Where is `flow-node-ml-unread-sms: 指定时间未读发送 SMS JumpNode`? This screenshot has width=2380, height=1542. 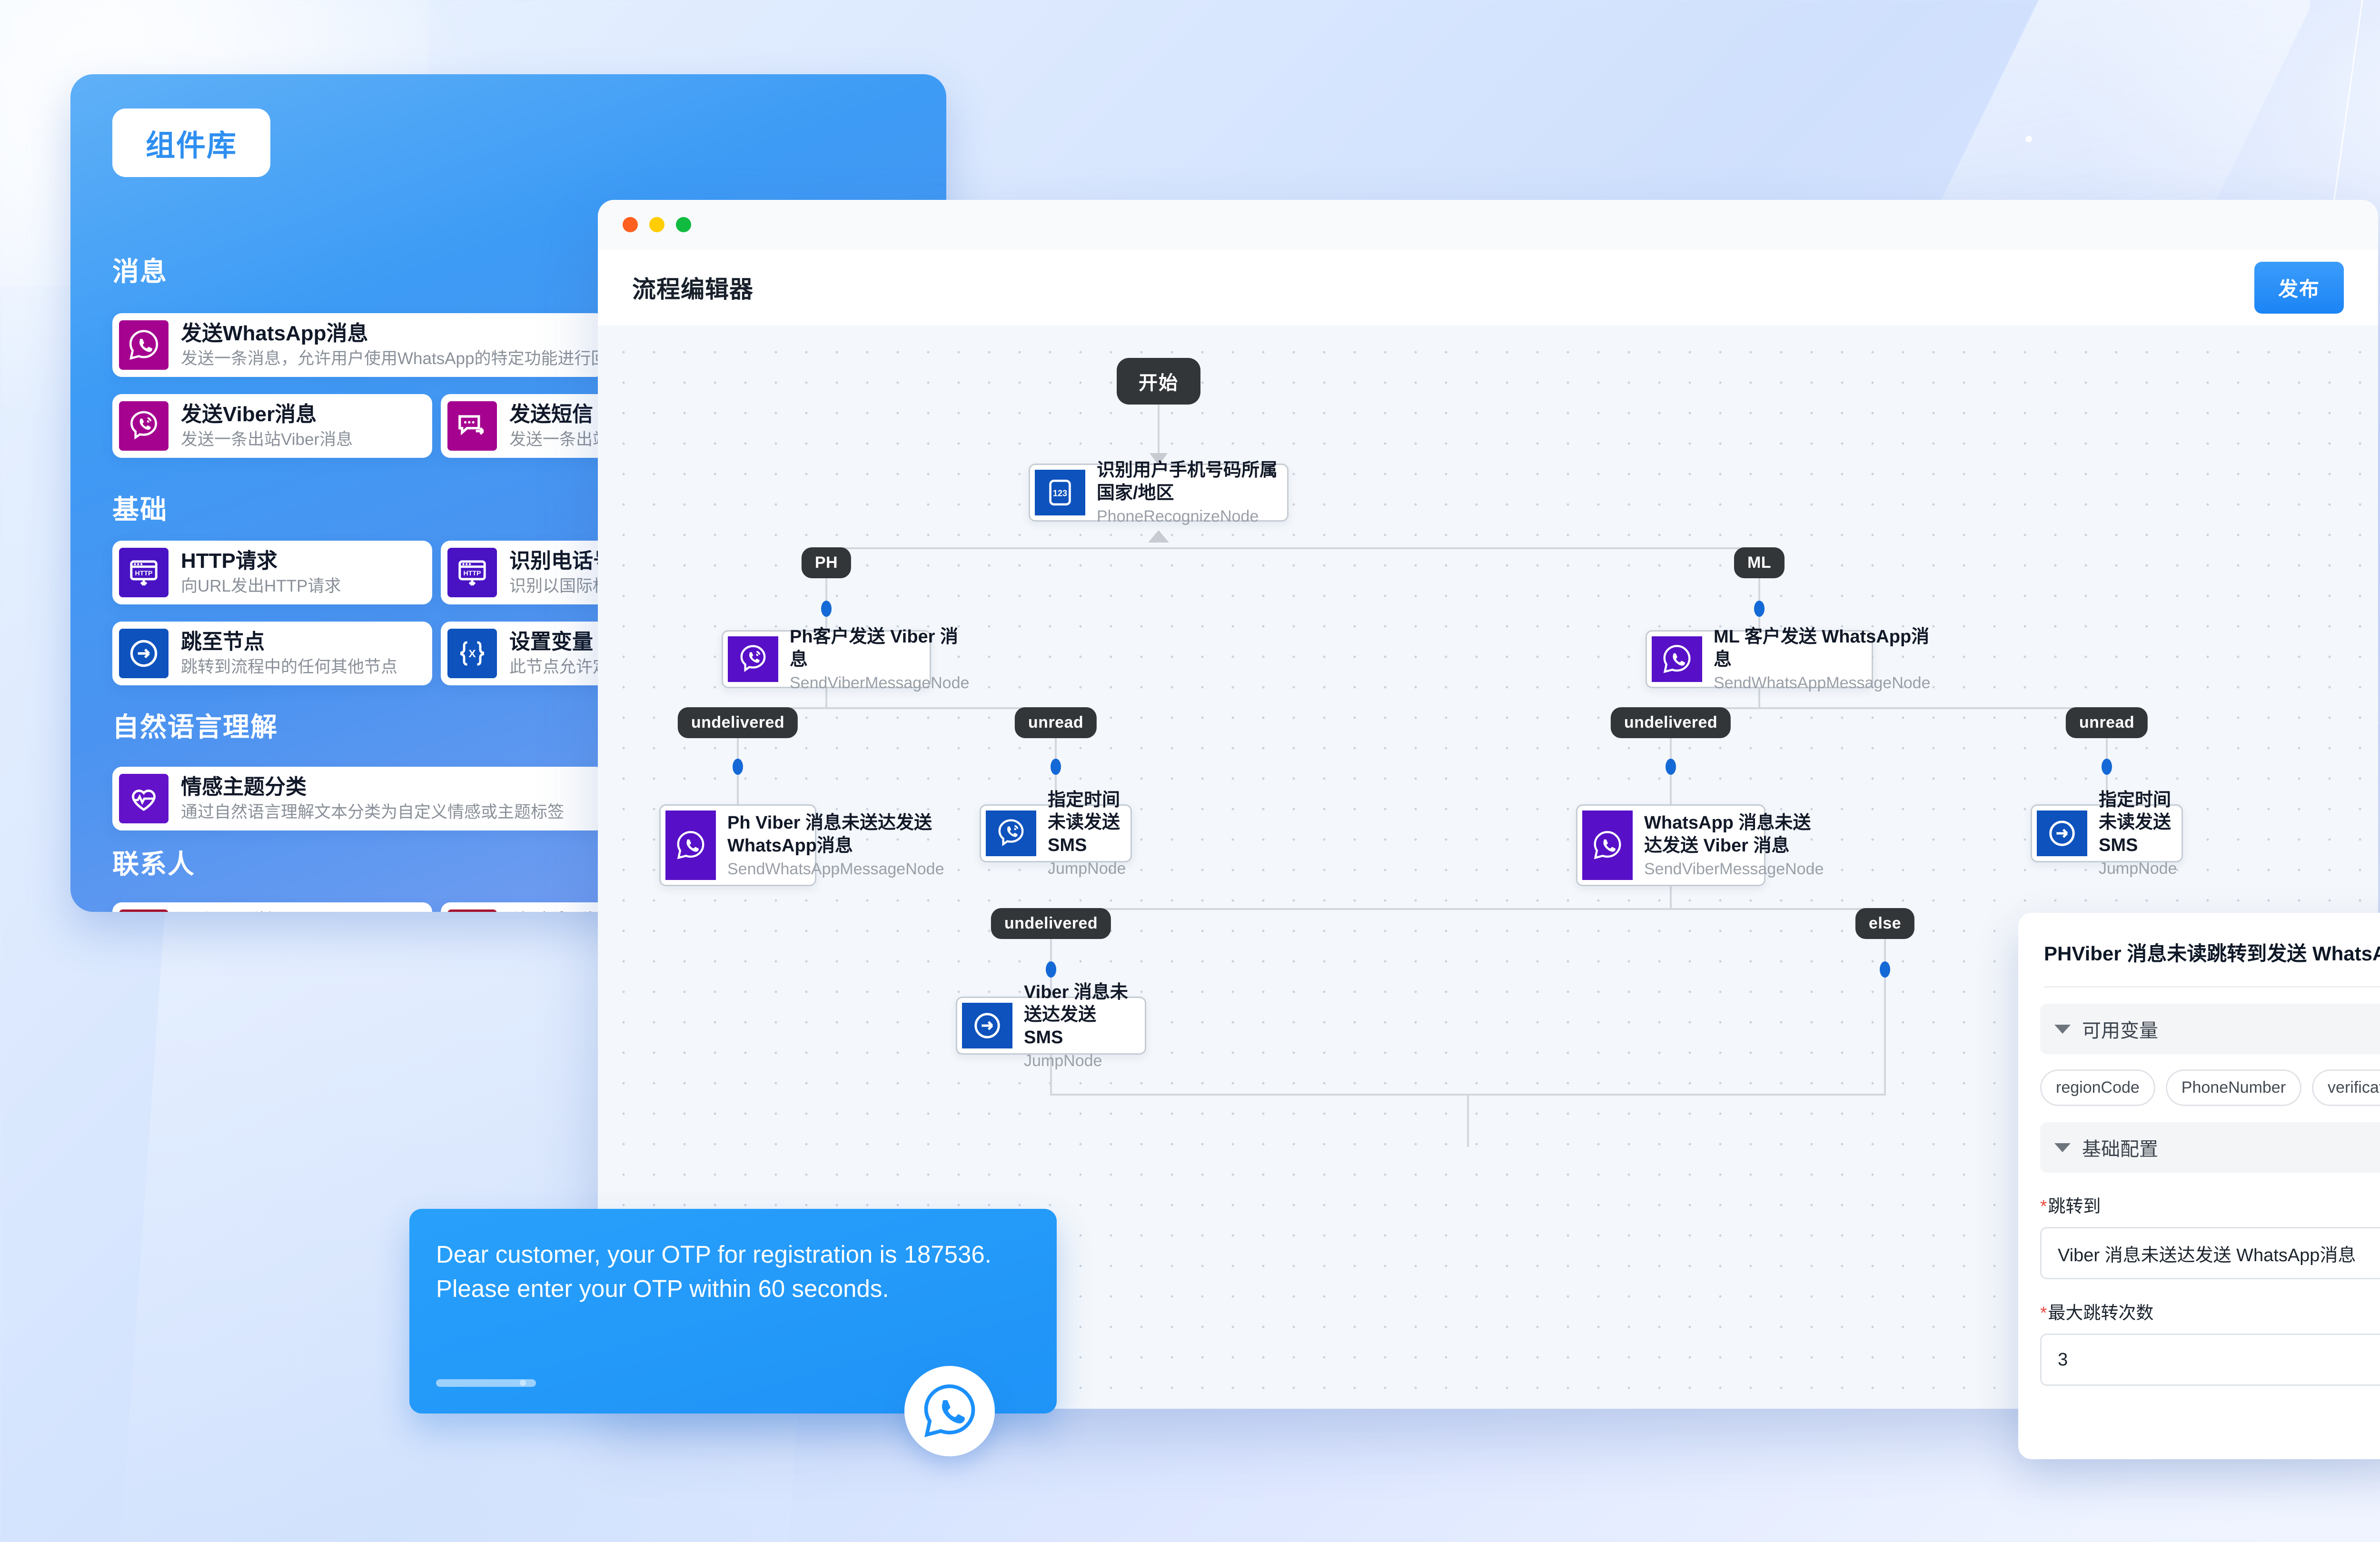 flow-node-ml-unread-sms: 指定时间未读发送 SMS JumpNode is located at coordinates (2107, 834).